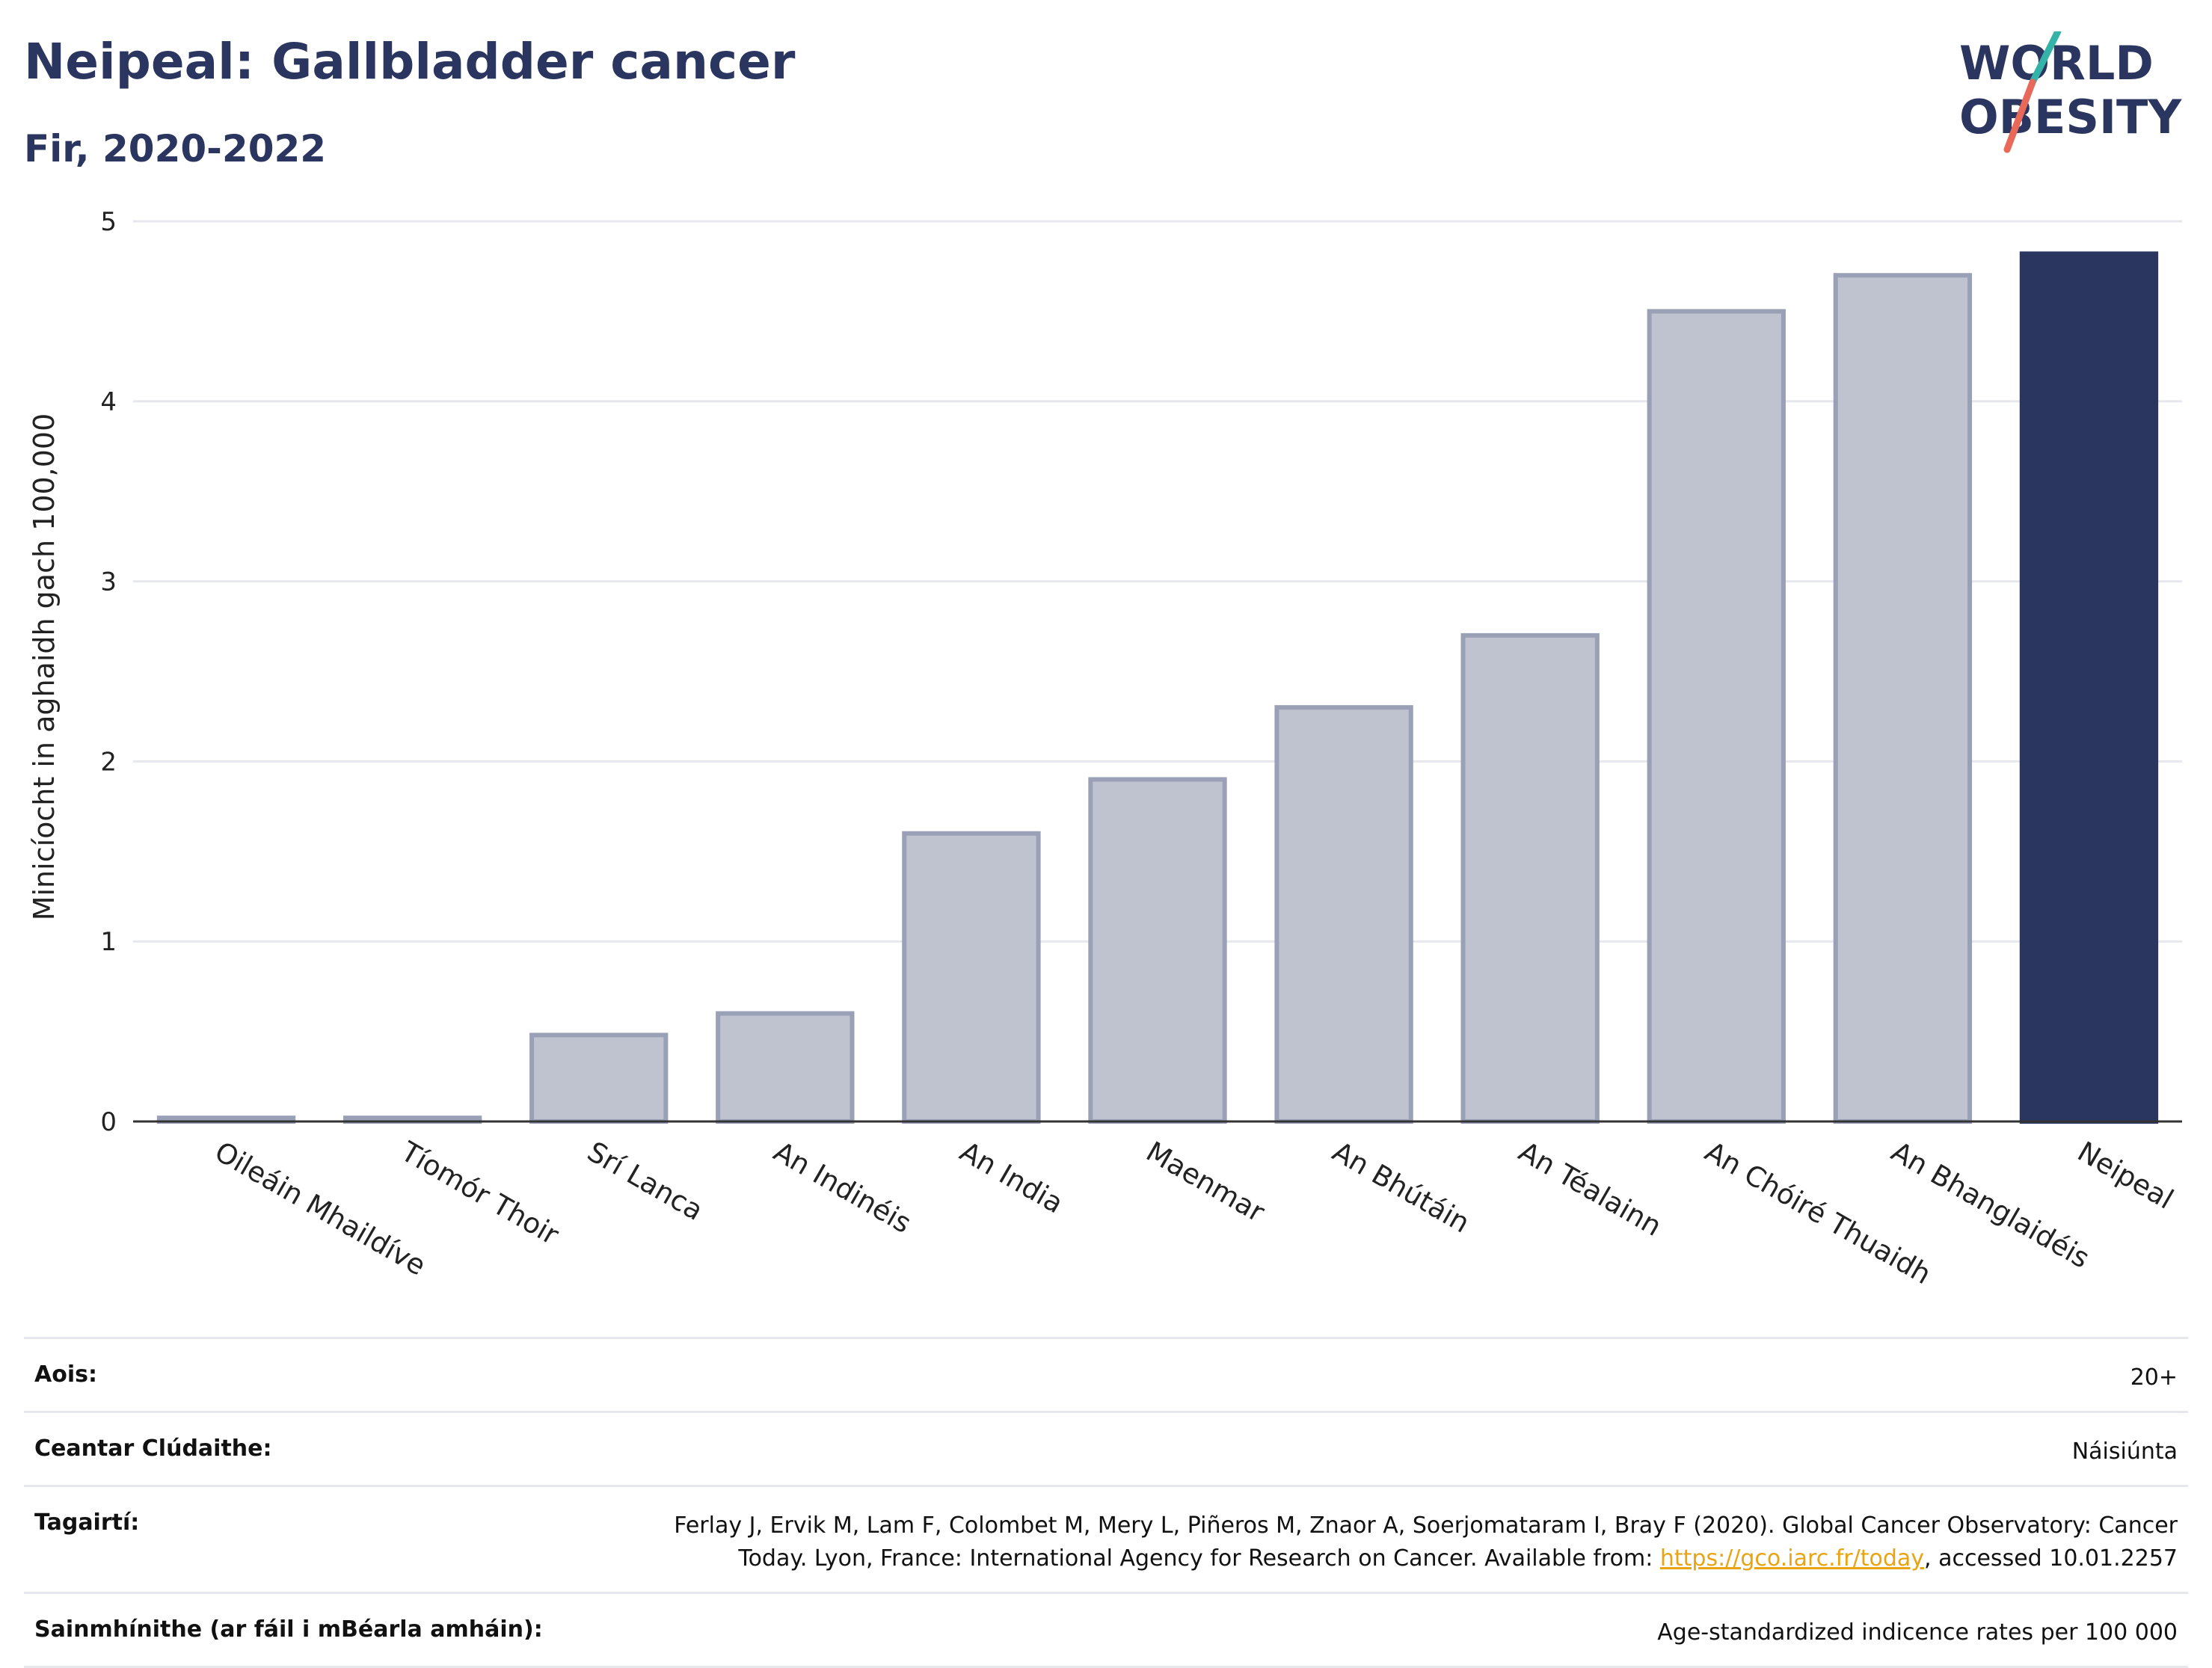  What do you see at coordinates (2154, 1377) in the screenshot?
I see `age-value: 20+` at bounding box center [2154, 1377].